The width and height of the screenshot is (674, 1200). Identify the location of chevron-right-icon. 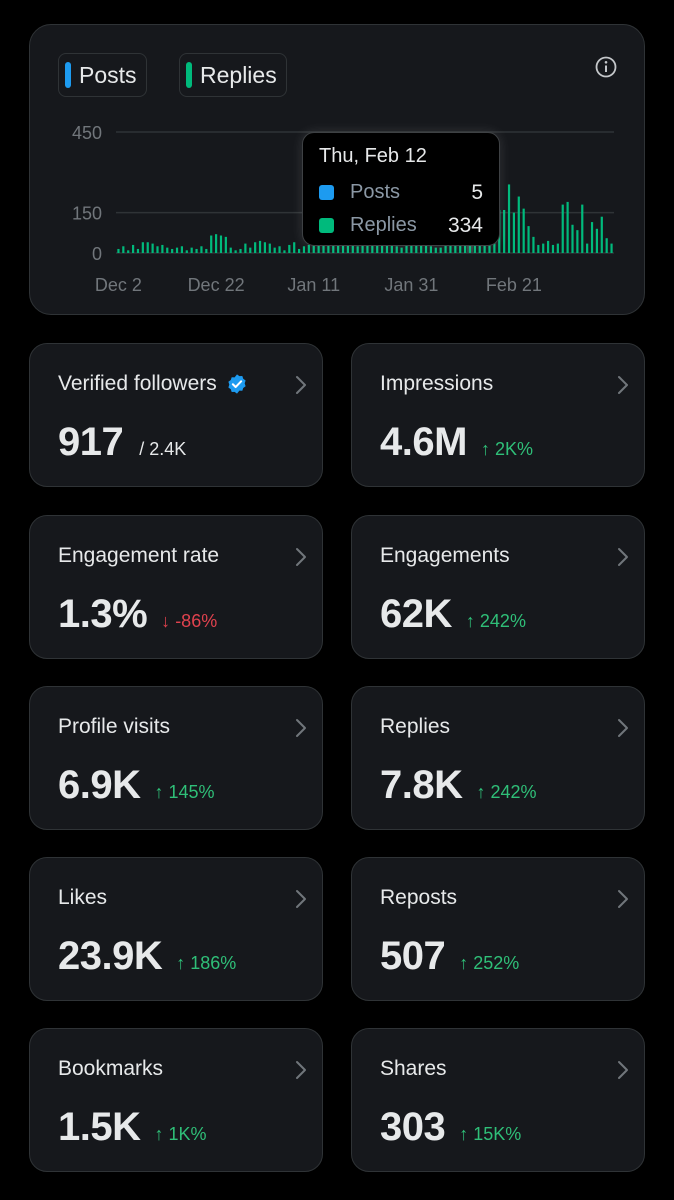
(623, 557).